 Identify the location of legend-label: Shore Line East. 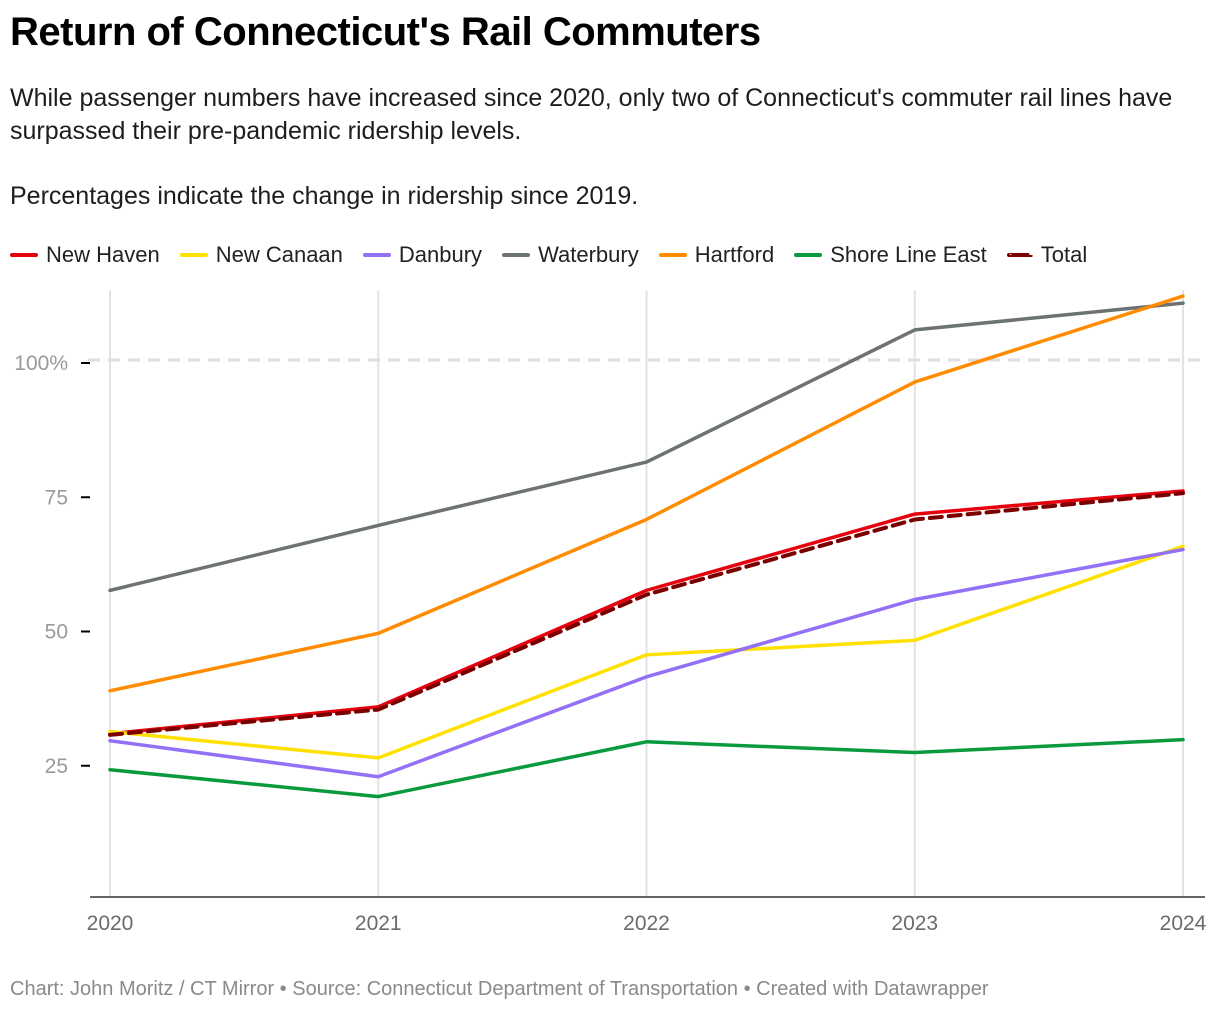
(908, 254).